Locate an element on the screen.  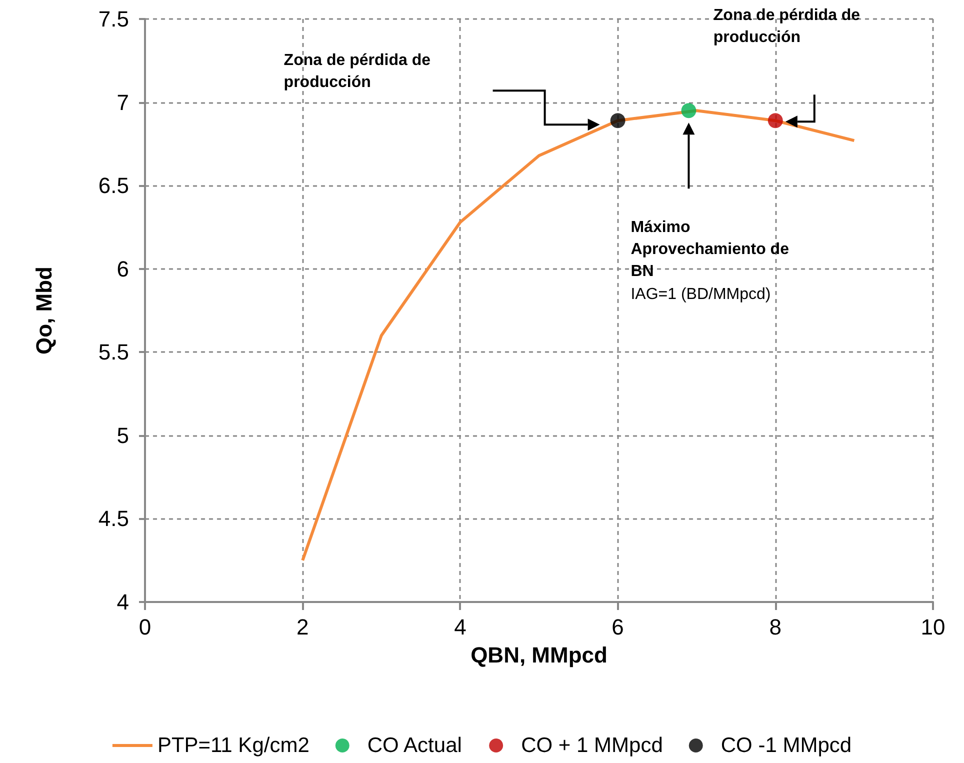
x-tick-label: 4 is located at coordinates (460, 627).